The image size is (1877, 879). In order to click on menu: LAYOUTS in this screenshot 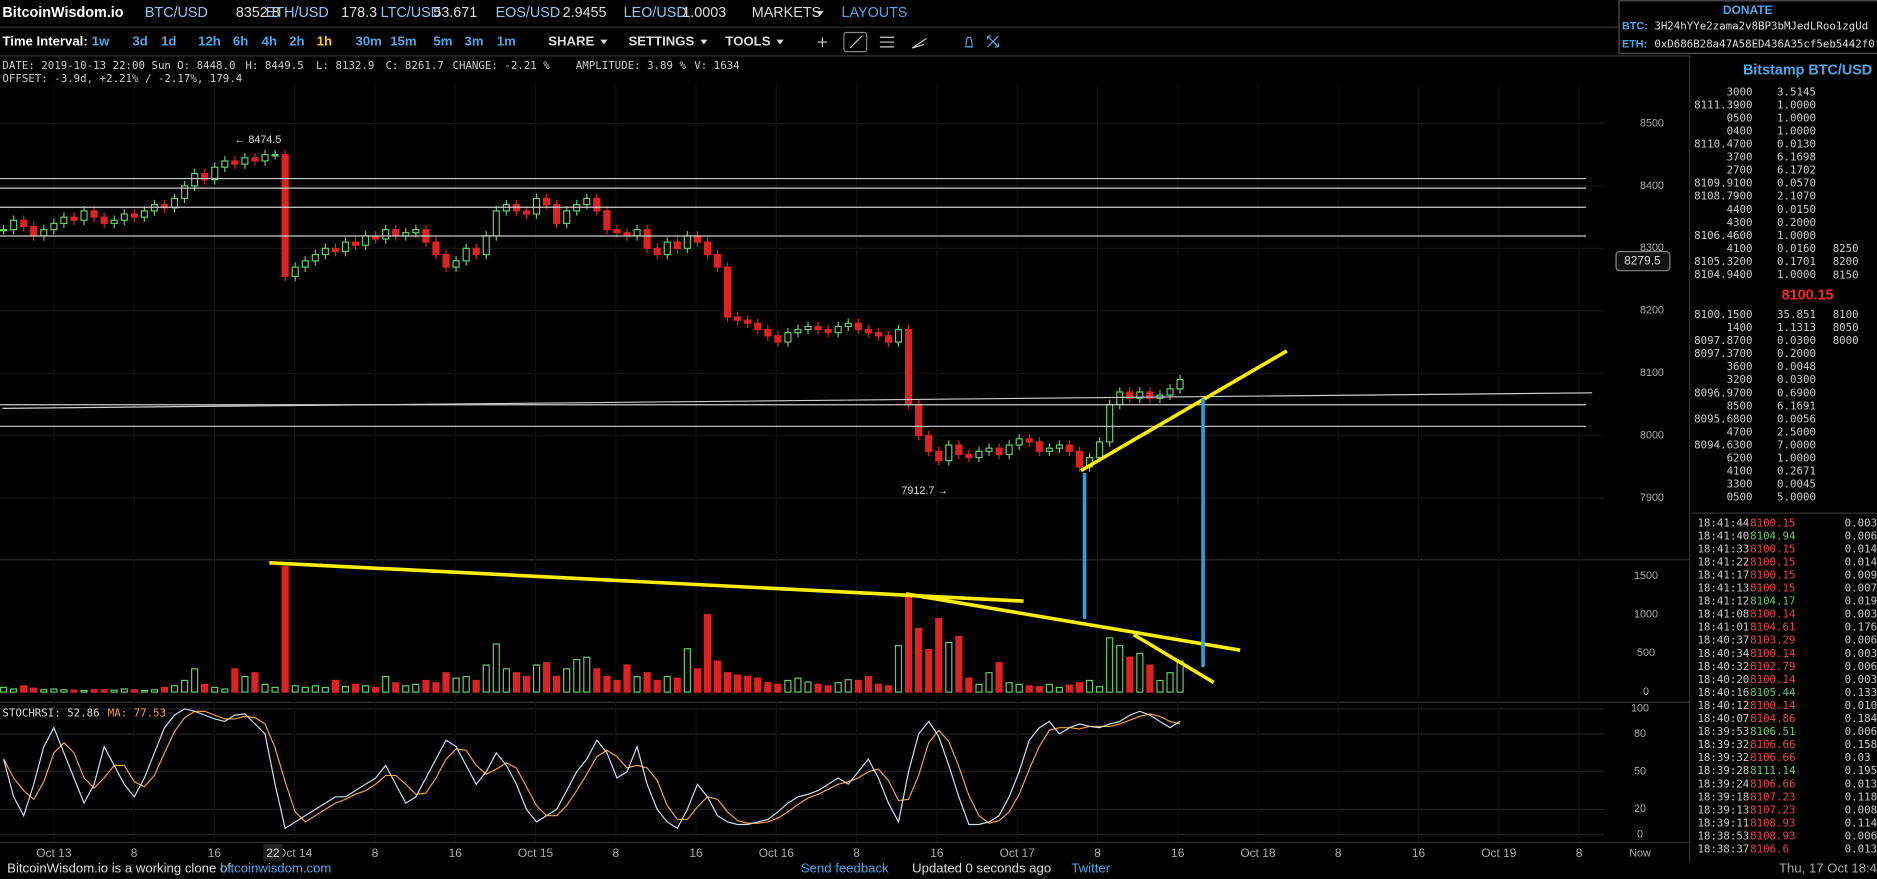, I will do `click(875, 13)`.